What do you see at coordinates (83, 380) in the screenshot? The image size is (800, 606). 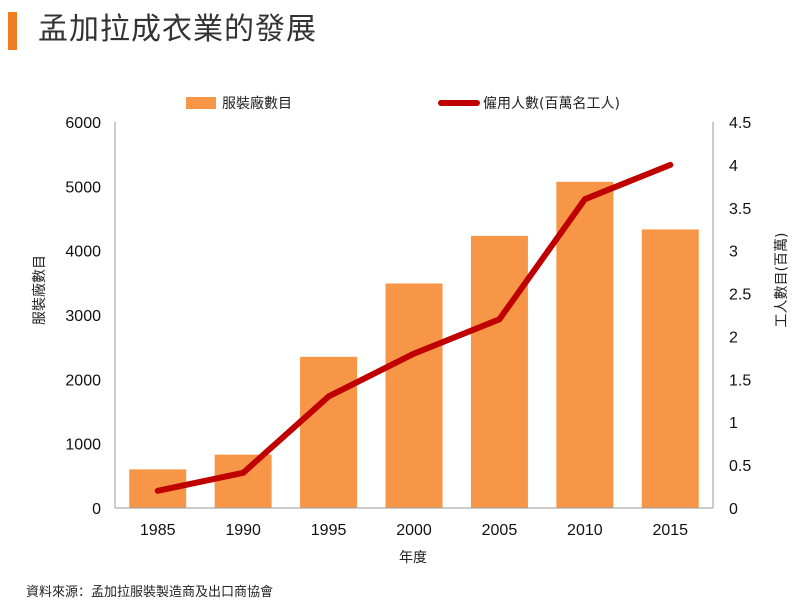 I see `y-tick-label: 2000` at bounding box center [83, 380].